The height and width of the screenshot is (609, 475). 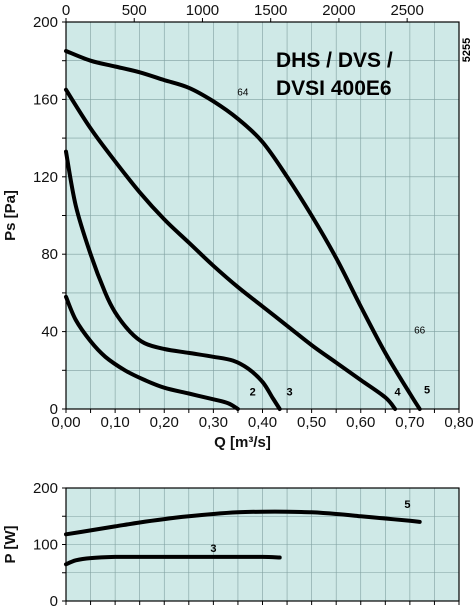 What do you see at coordinates (49, 254) in the screenshot?
I see `y-tick-label: 80` at bounding box center [49, 254].